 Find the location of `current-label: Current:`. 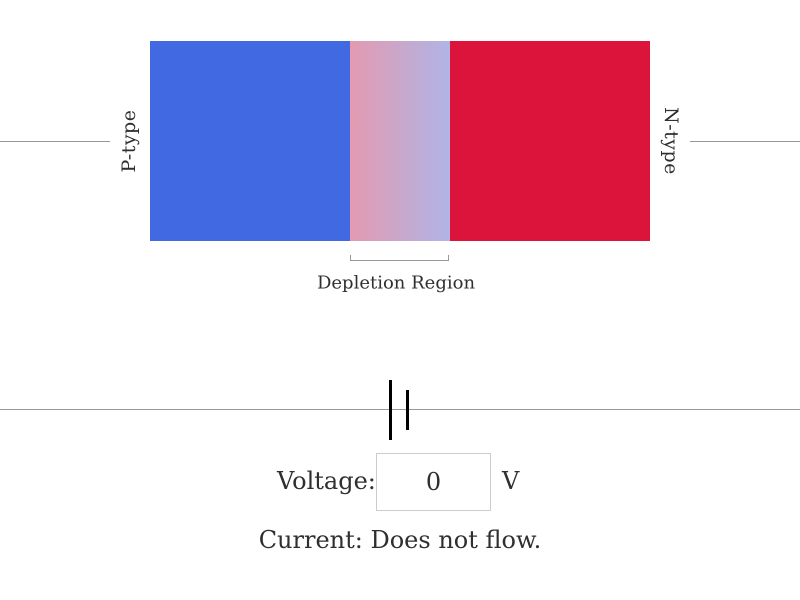

current-label: Current: is located at coordinates (310, 540).